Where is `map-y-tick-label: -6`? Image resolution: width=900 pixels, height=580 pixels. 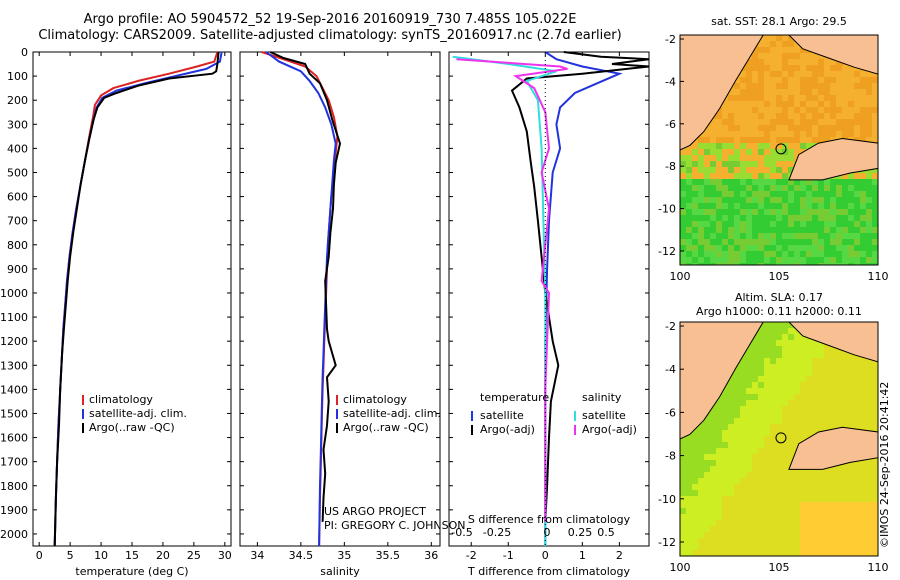
map-y-tick-label: -6 is located at coordinates (670, 124).